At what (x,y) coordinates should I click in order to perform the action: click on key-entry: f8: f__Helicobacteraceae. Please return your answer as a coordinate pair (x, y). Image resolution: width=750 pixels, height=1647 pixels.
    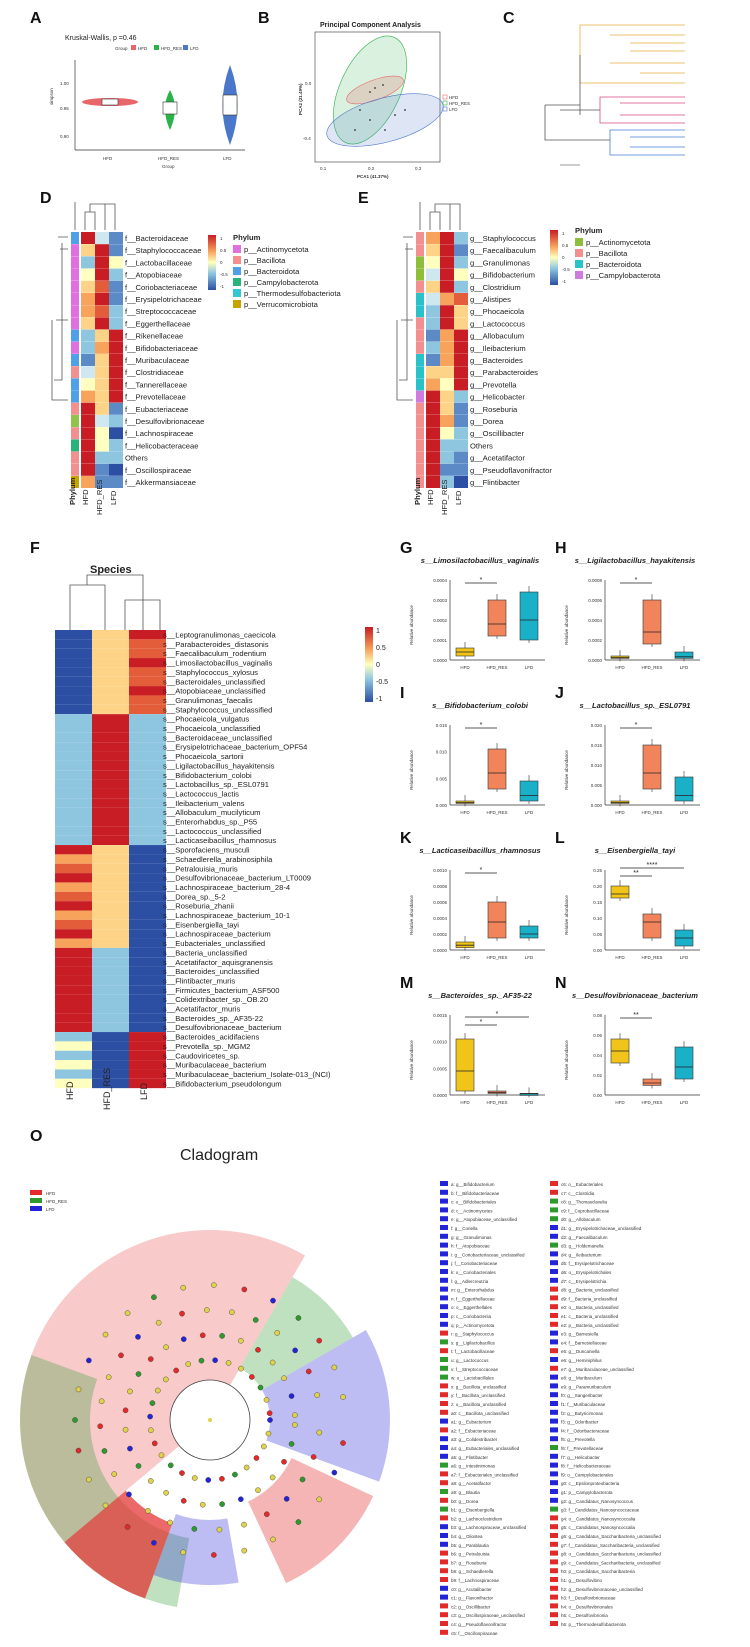
    Looking at the image, I should click on (586, 1466).